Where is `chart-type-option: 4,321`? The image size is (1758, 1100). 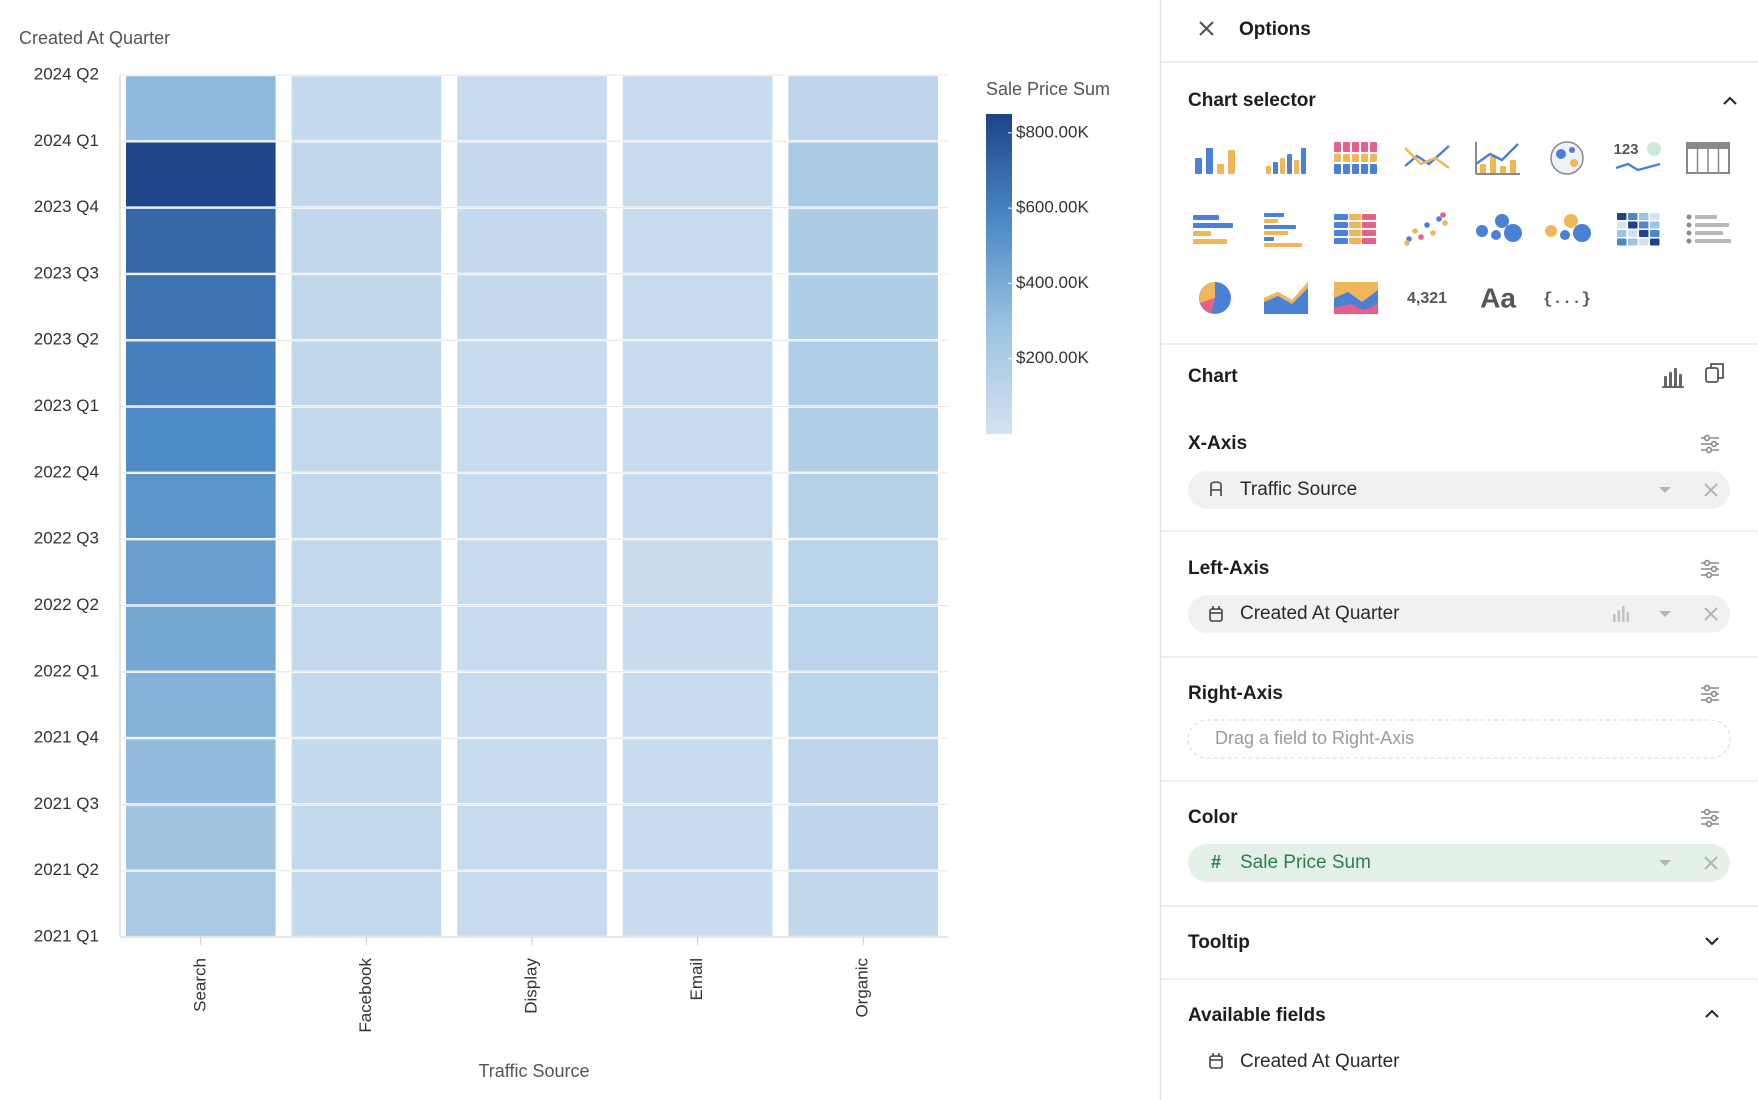
chart-type-option: 4,321 is located at coordinates (1427, 298).